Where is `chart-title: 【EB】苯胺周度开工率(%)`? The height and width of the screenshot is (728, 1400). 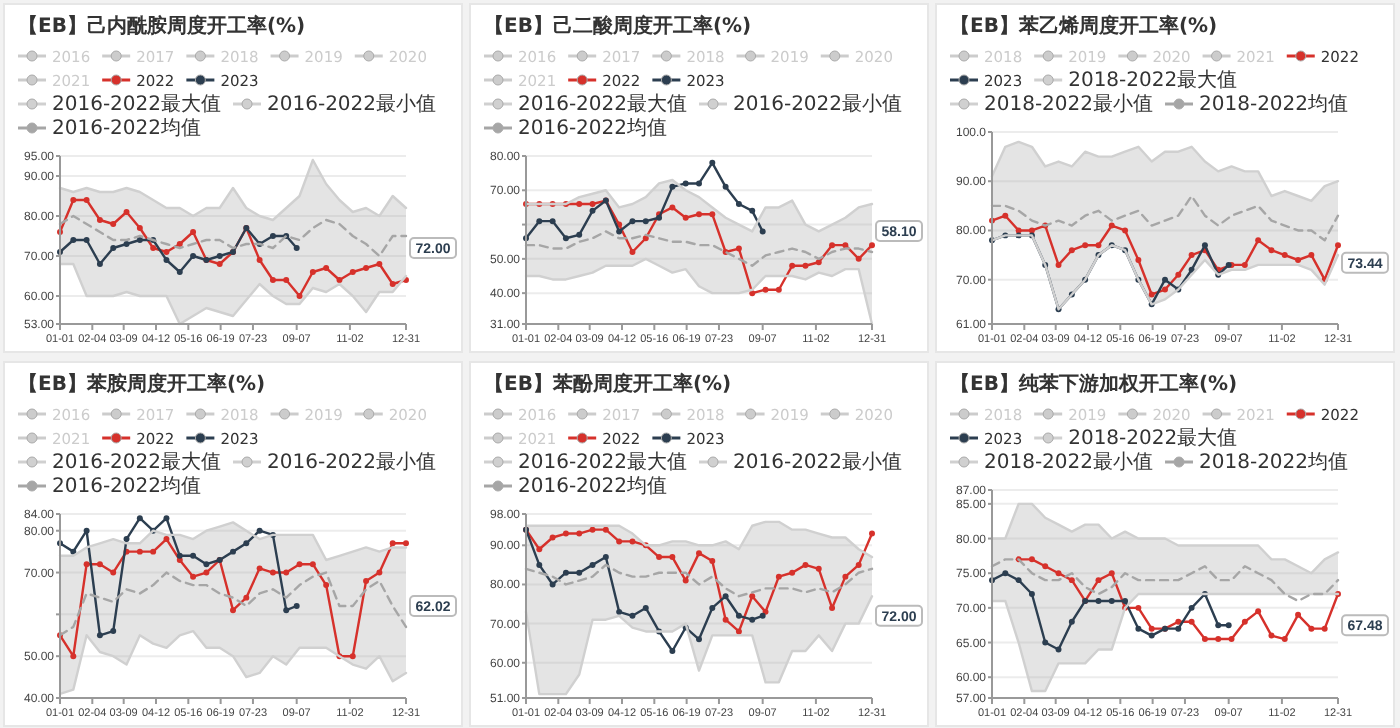
chart-title: 【EB】苯胺周度开工率(%) is located at coordinates (142, 384).